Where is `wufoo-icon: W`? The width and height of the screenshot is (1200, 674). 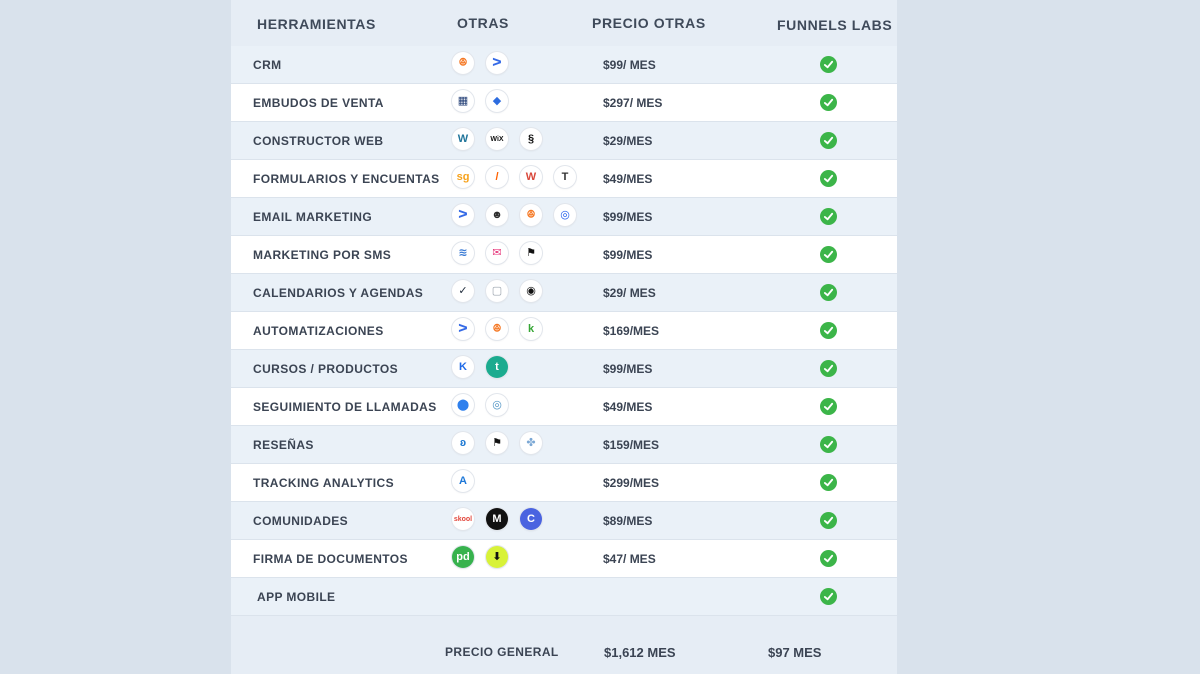 wufoo-icon: W is located at coordinates (531, 177).